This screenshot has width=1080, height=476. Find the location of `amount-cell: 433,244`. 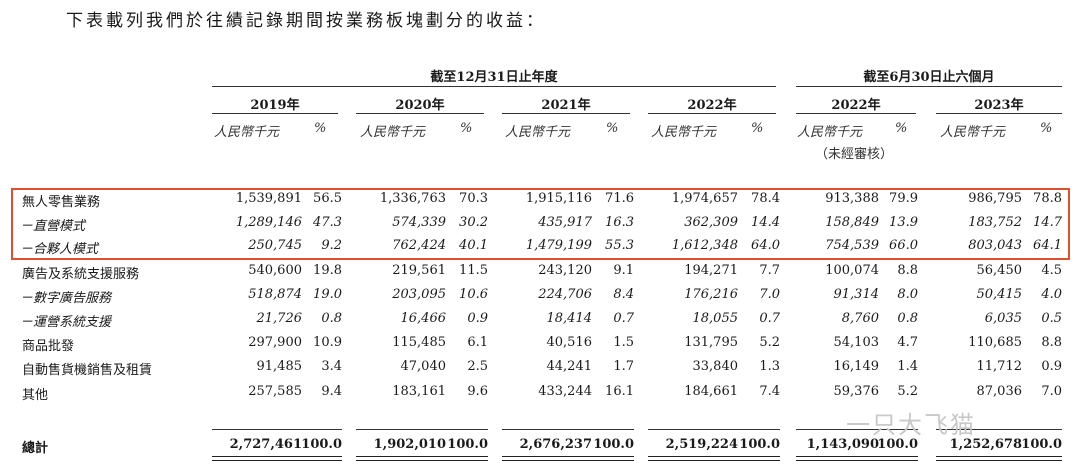

amount-cell: 433,244 is located at coordinates (565, 391).